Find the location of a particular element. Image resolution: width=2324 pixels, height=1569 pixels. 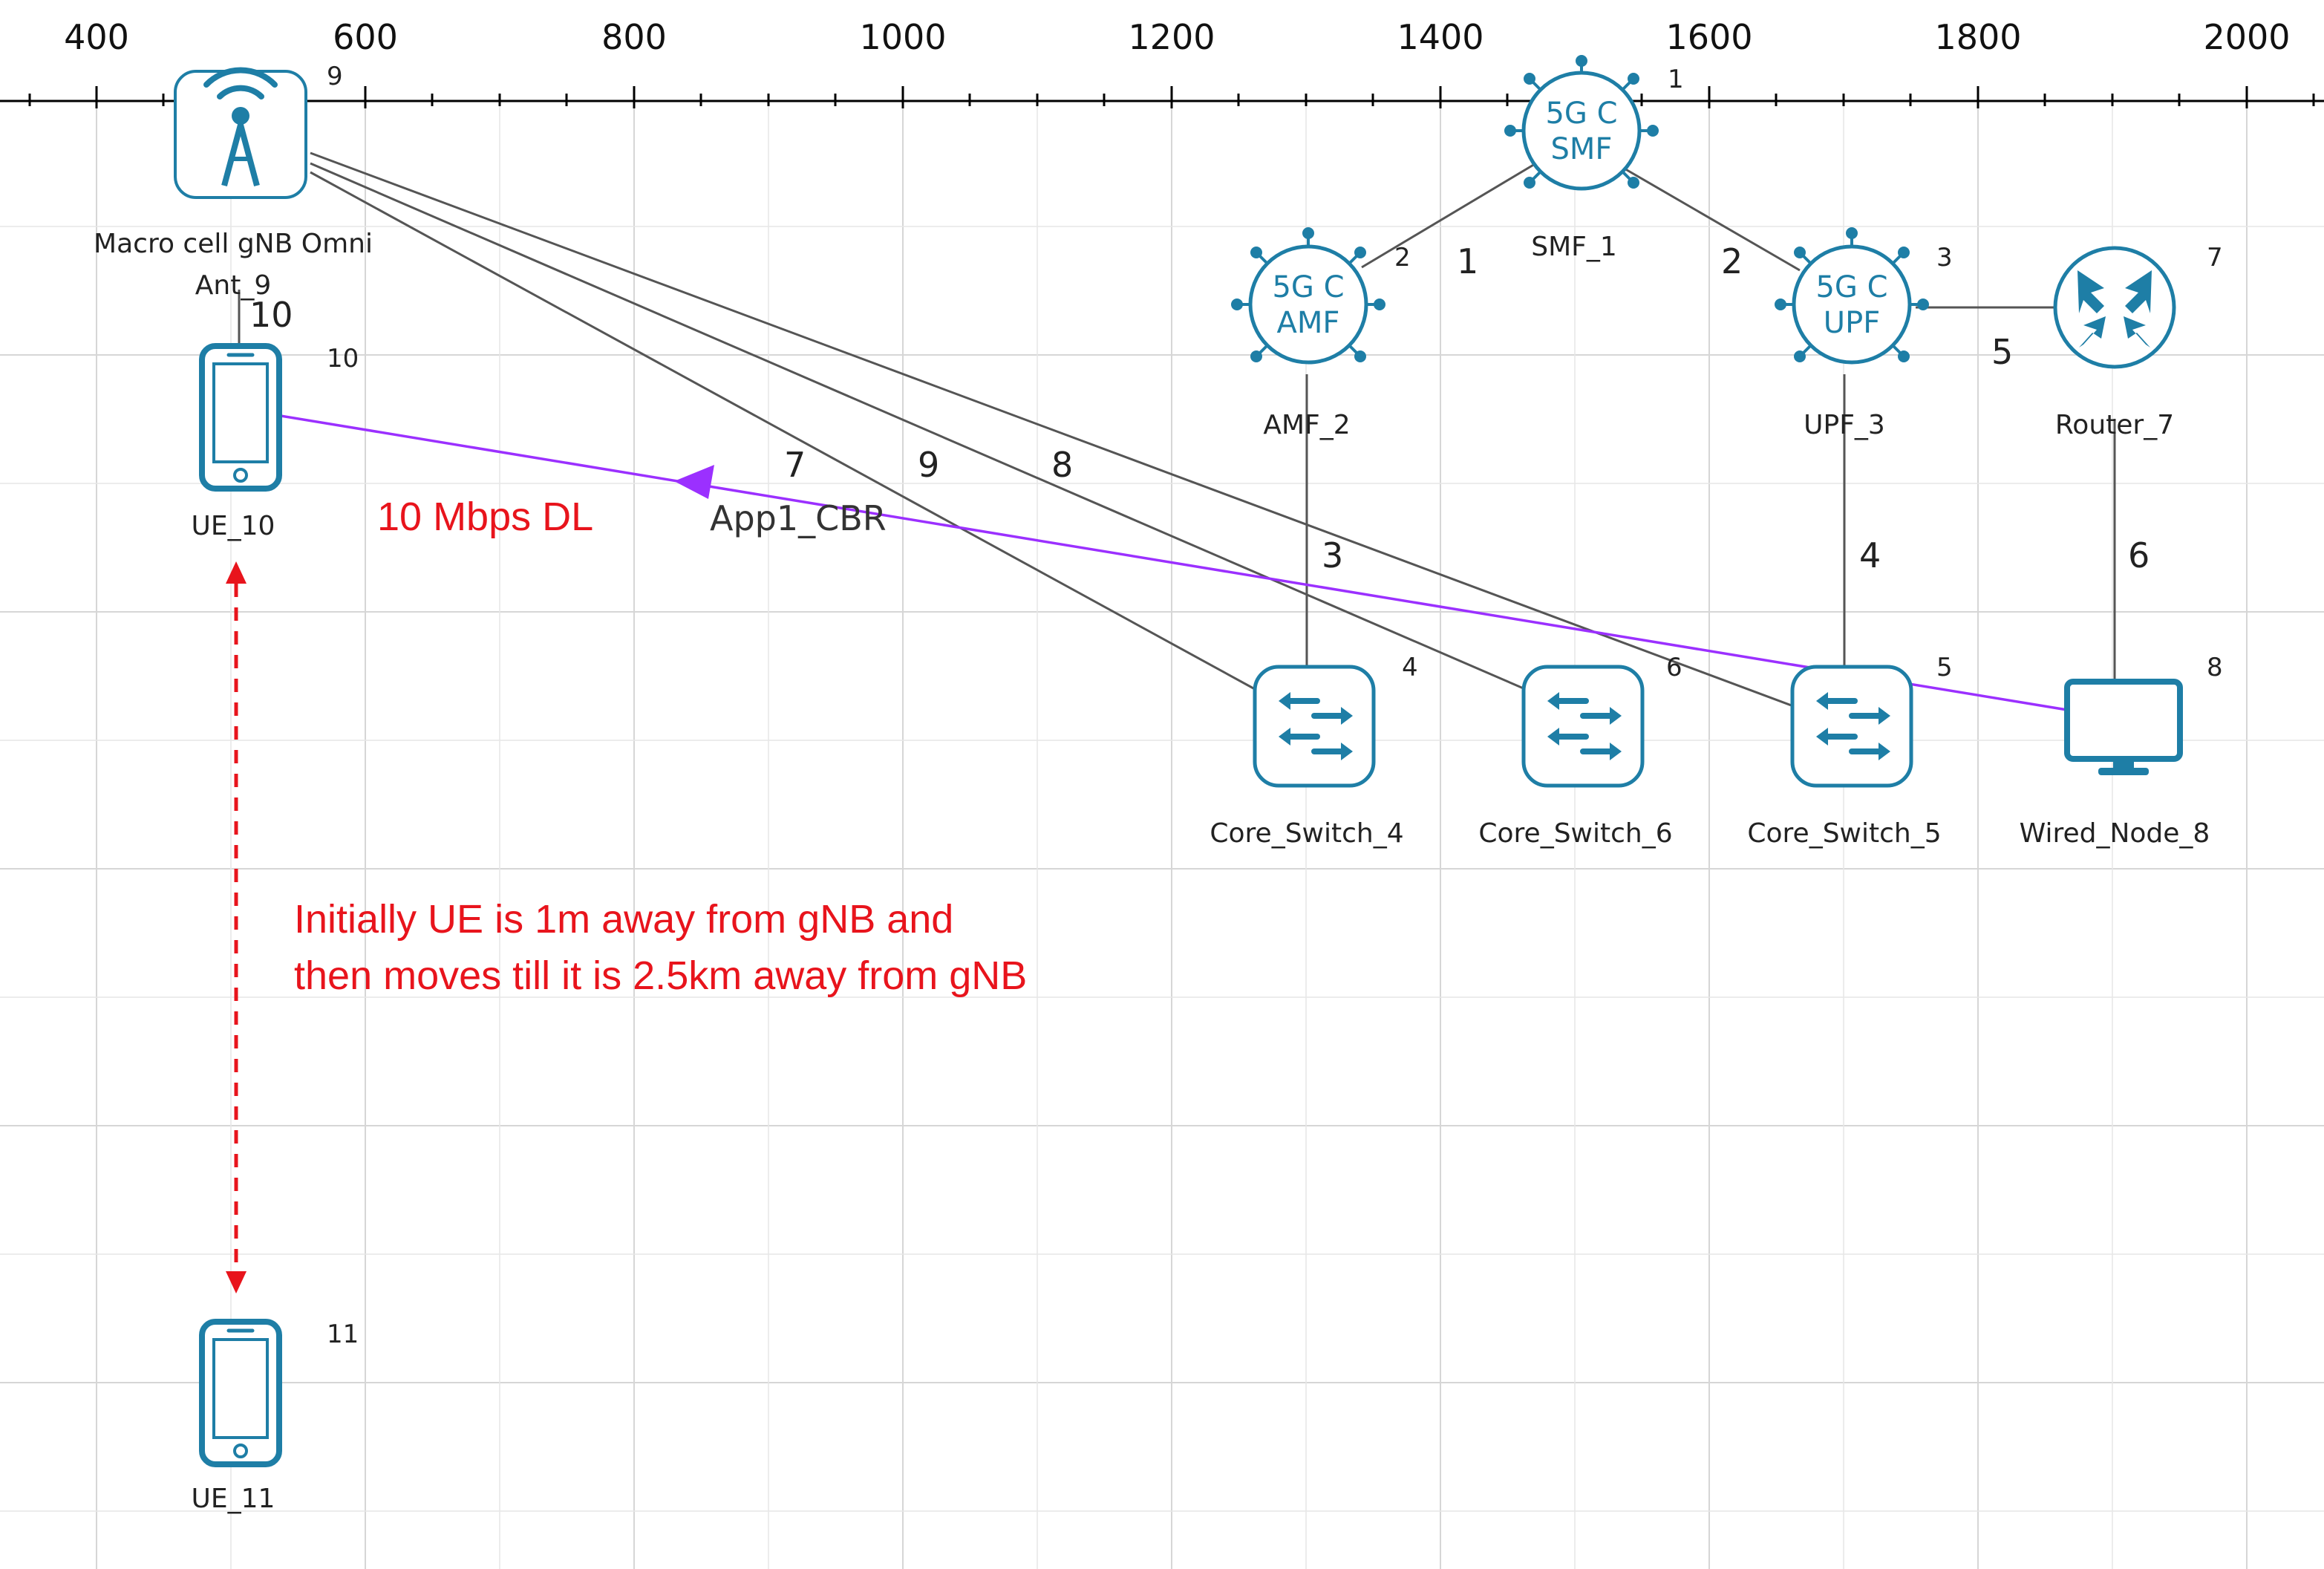

core-switch-4-id: 4 is located at coordinates (1410, 667).